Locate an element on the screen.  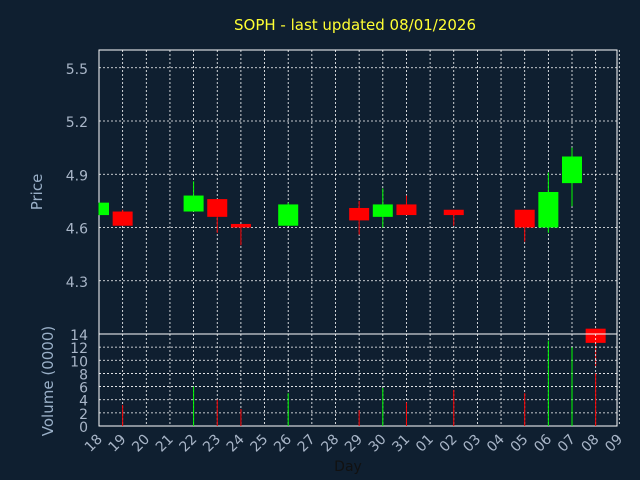
price-tick-label: 5.5 is located at coordinates (77, 70).